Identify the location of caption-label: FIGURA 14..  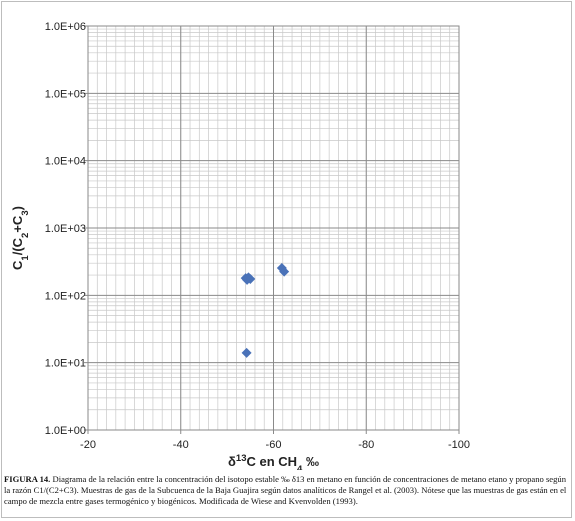
(27, 479).